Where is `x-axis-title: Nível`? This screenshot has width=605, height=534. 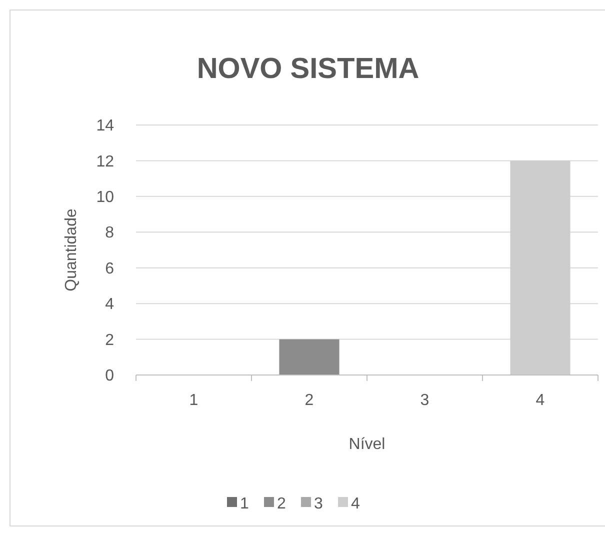
x-axis-title: Nível is located at coordinates (367, 444).